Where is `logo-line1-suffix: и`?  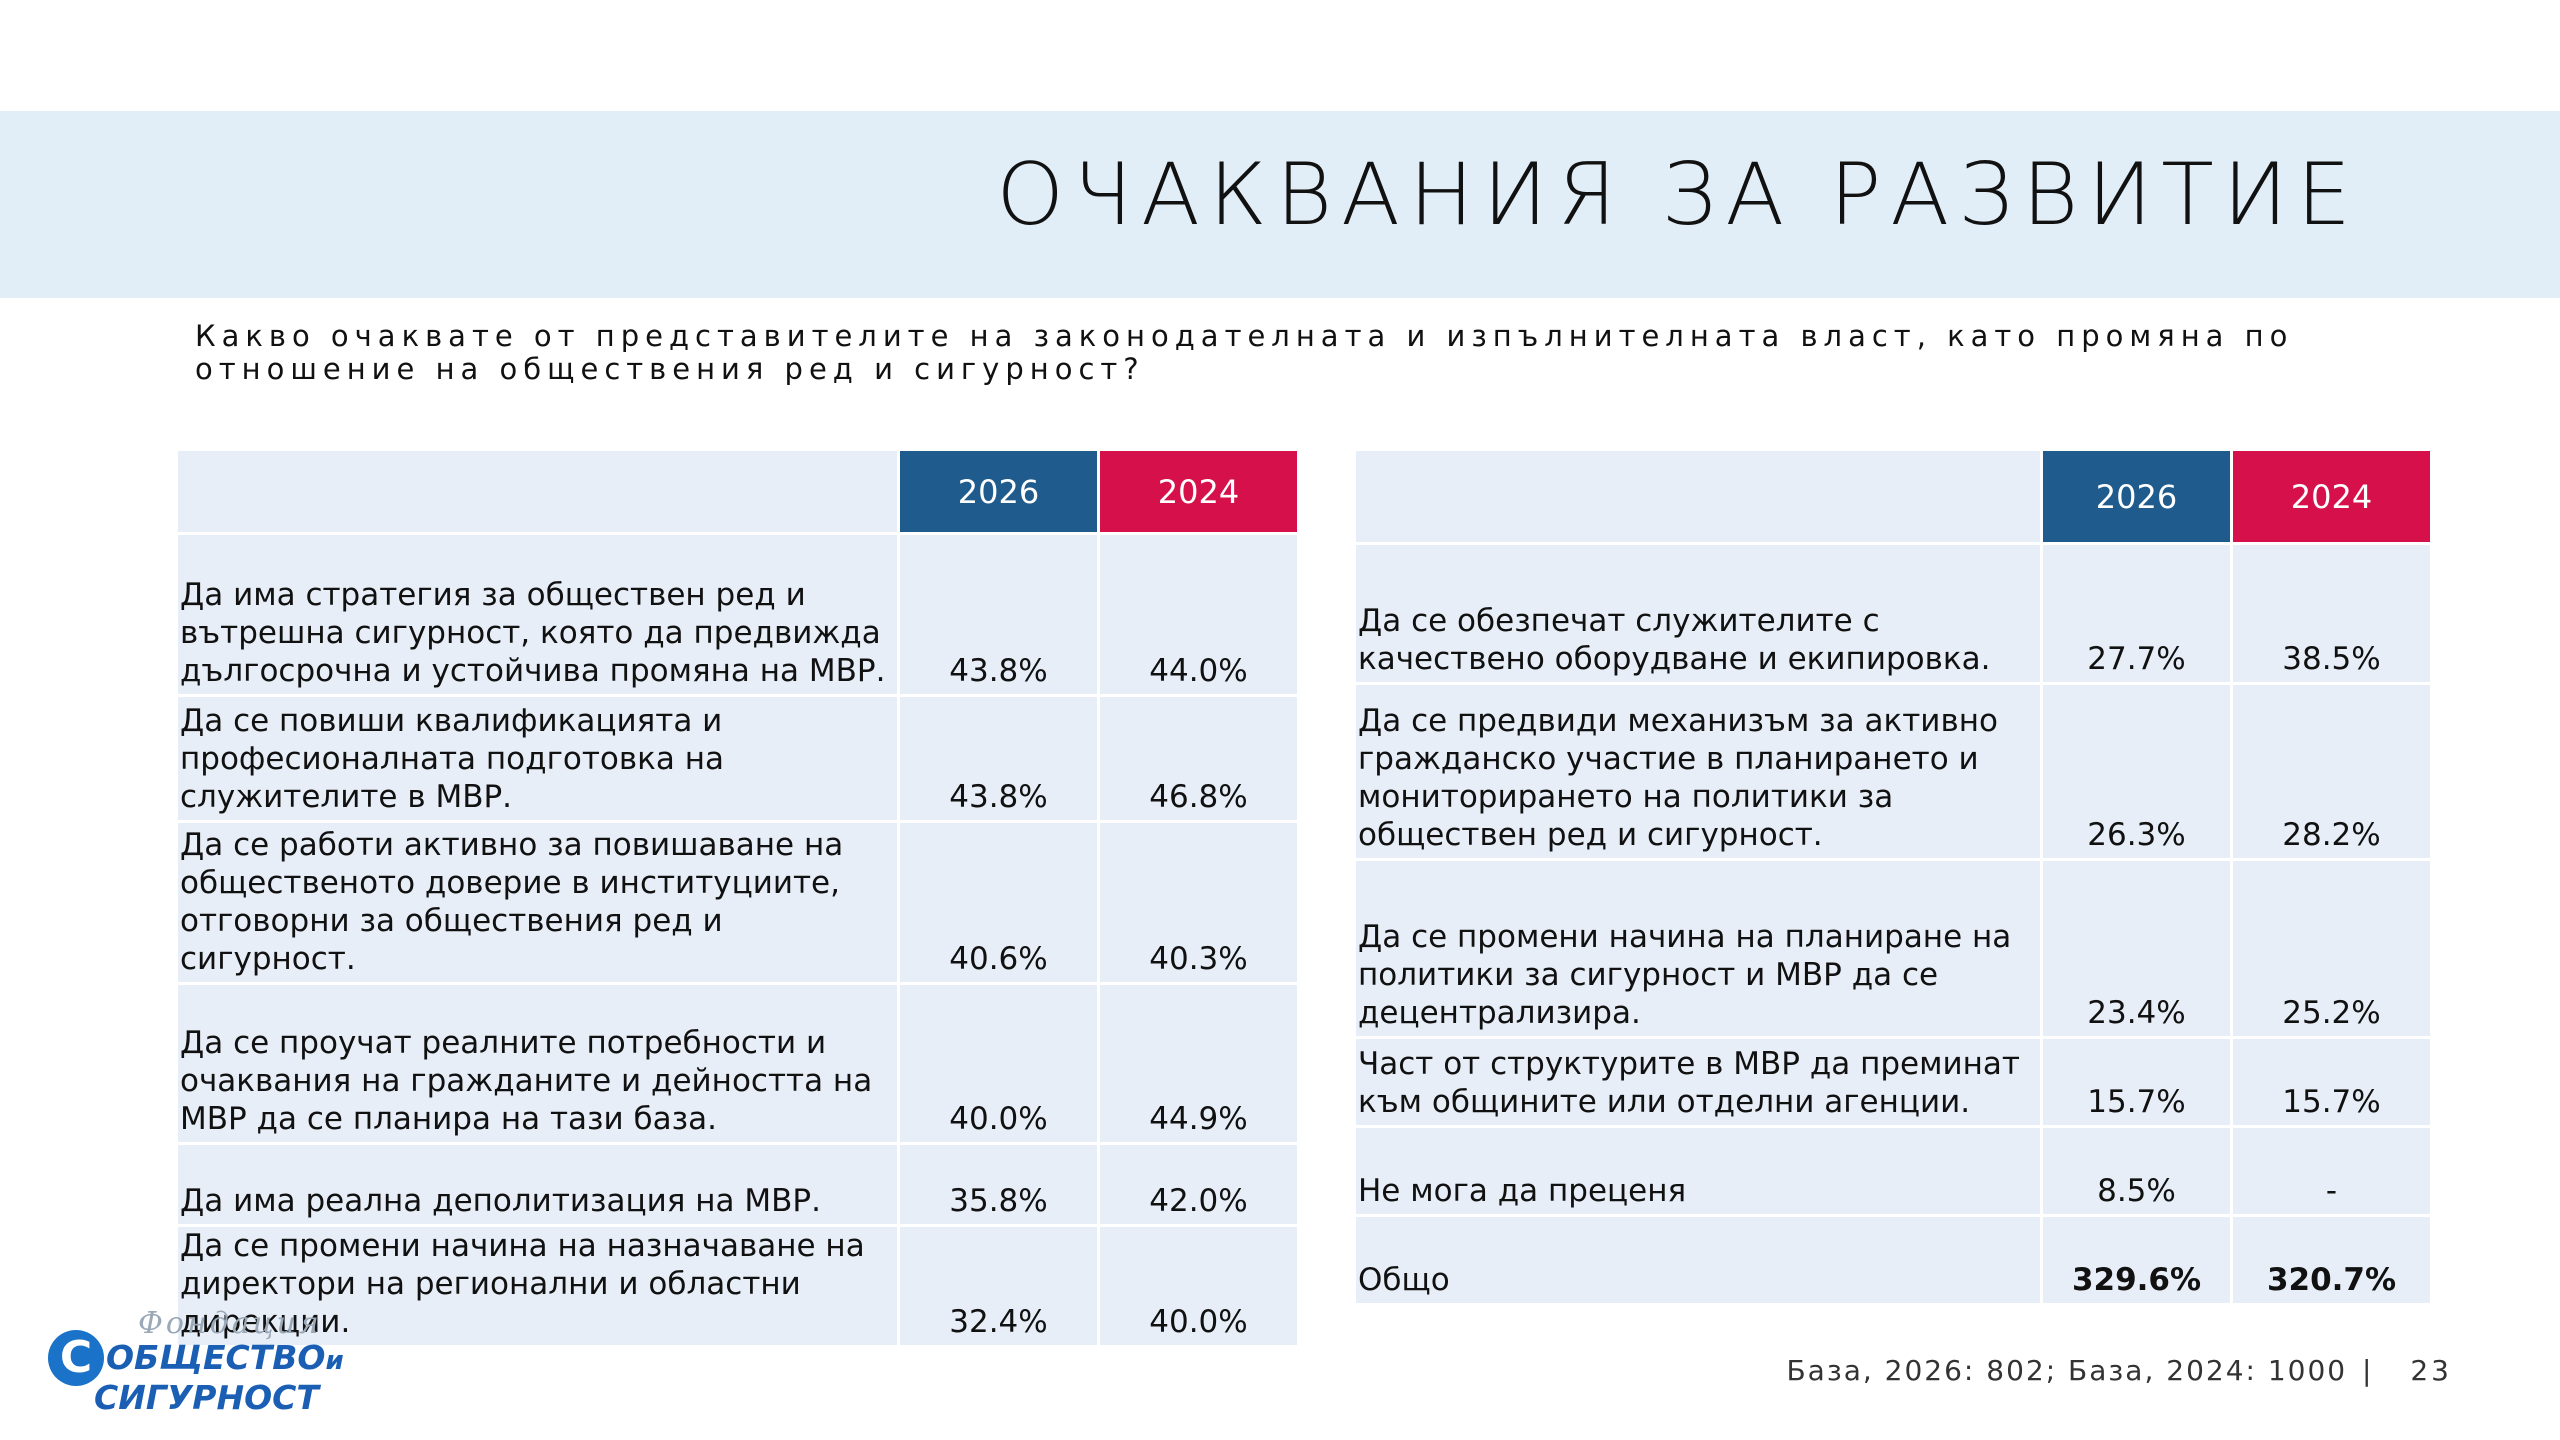 logo-line1-suffix: и is located at coordinates (334, 1361).